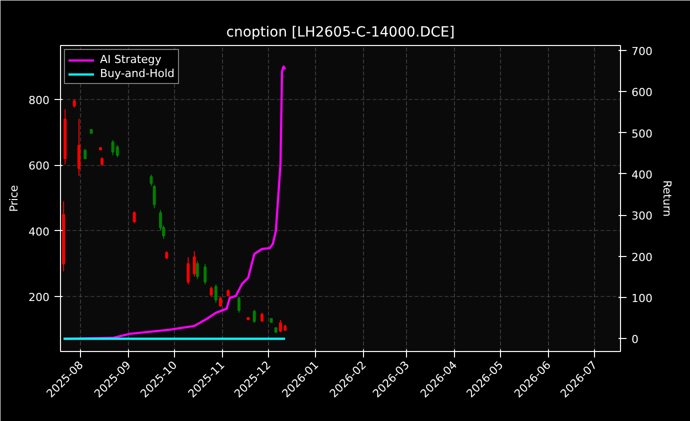  I want to click on legend-label: Buy-and-Hold, so click(137, 73).